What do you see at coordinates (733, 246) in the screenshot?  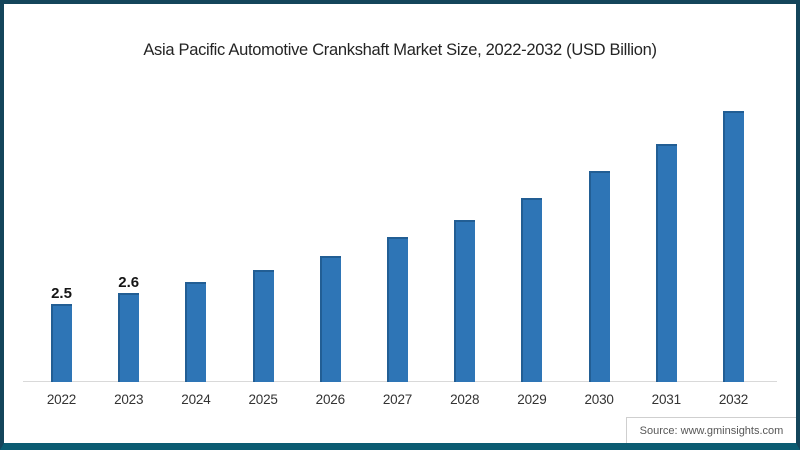 I see `bar-2032` at bounding box center [733, 246].